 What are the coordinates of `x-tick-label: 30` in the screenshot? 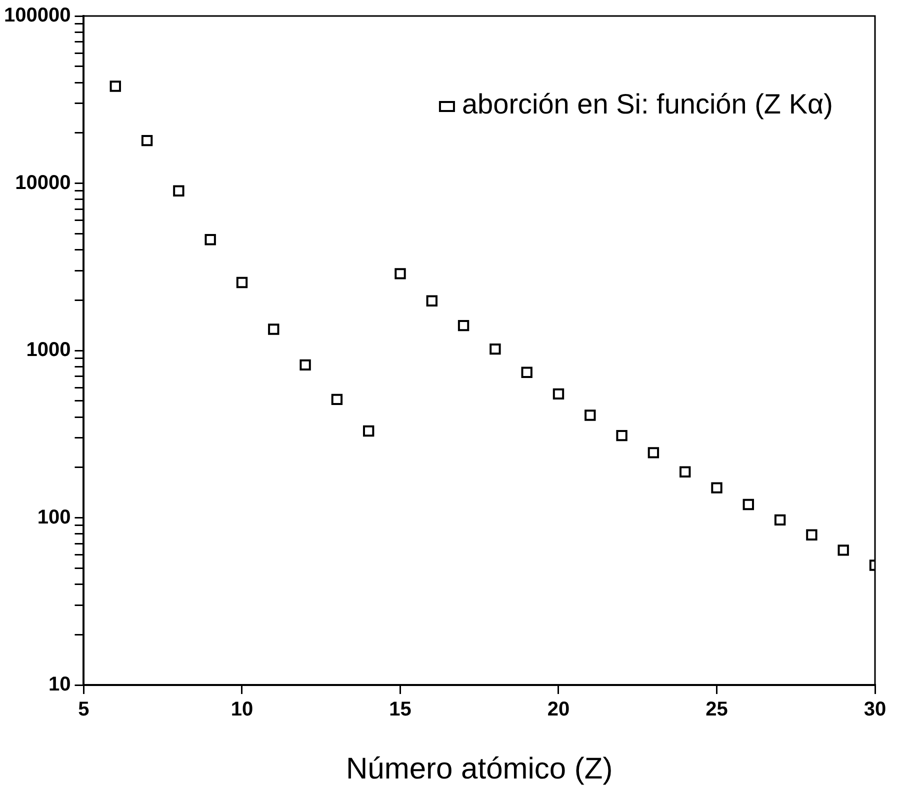 It's located at (875, 709).